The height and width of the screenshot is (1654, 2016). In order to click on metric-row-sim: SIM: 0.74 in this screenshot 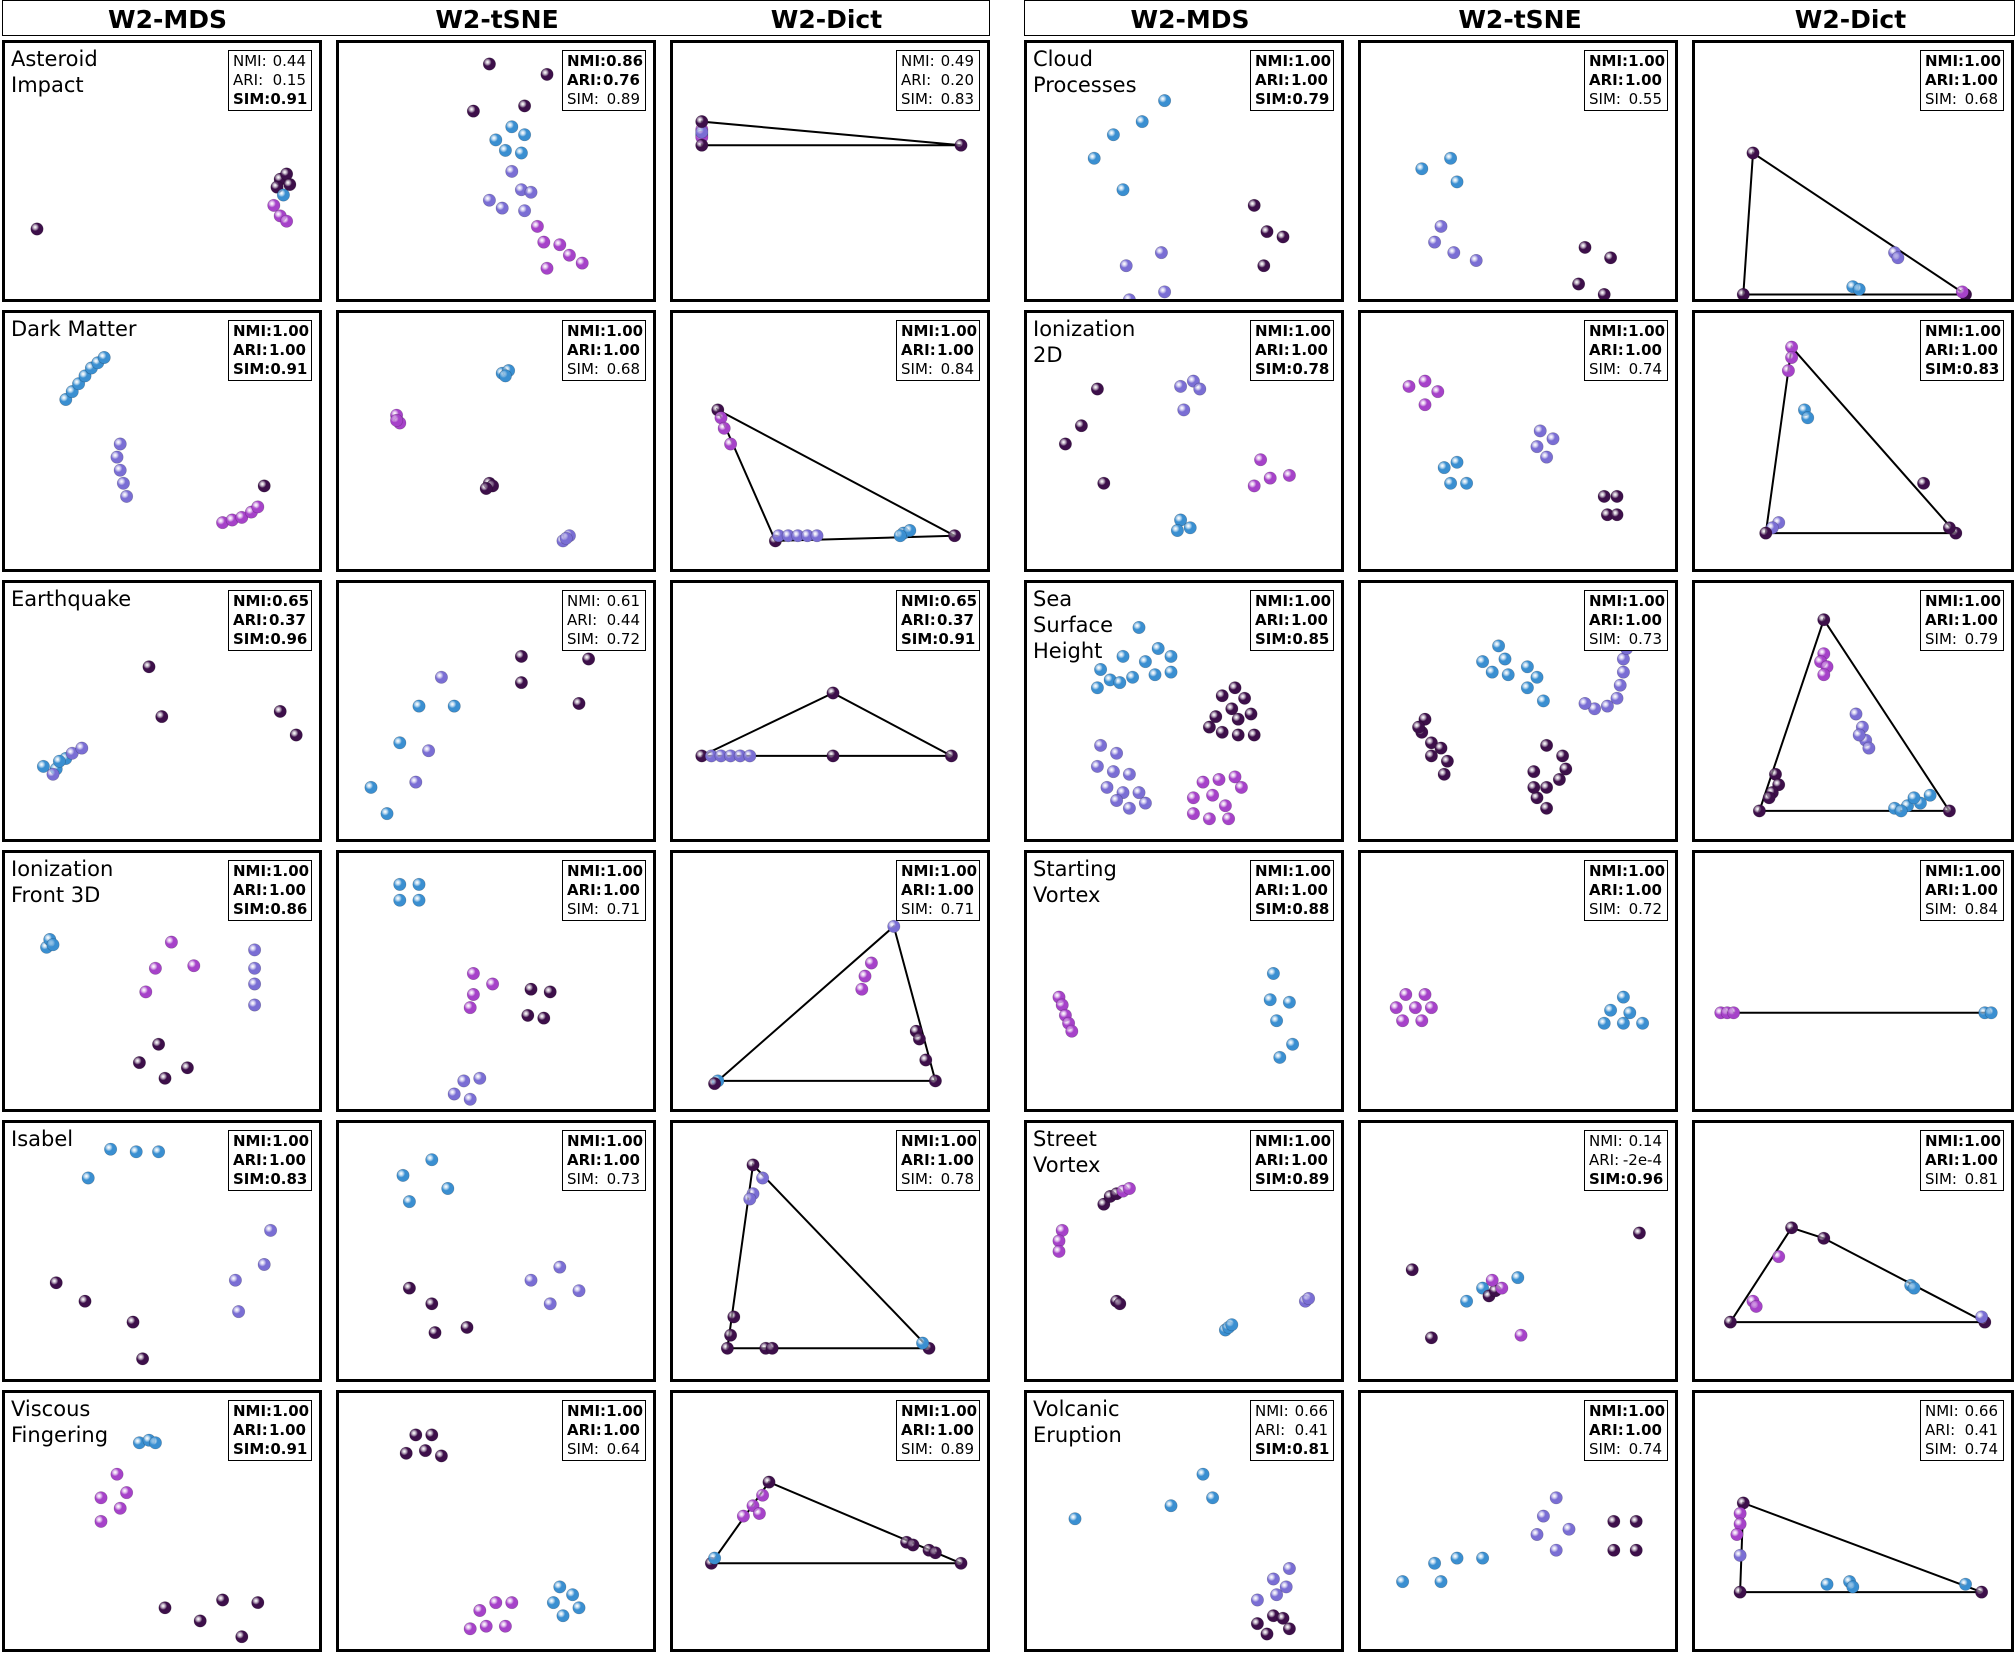, I will do `click(1961, 1449)`.